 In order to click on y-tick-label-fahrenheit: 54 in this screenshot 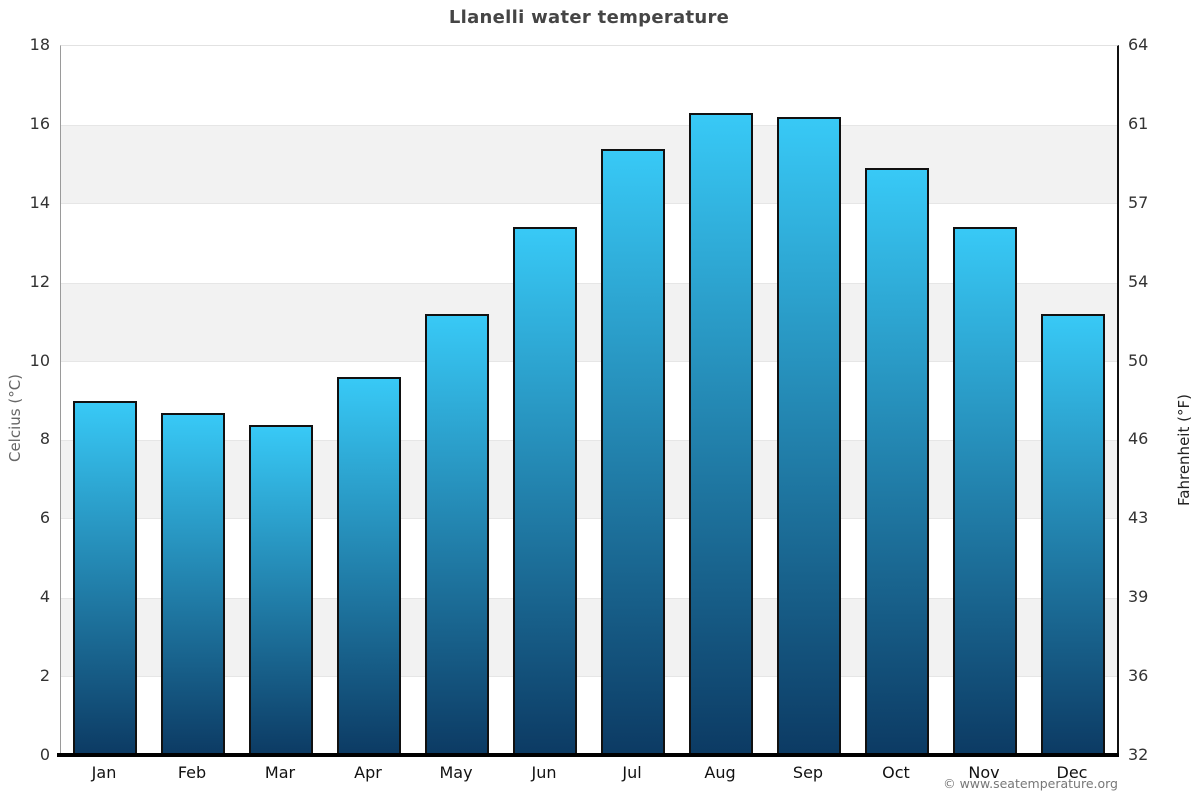, I will do `click(1138, 281)`.